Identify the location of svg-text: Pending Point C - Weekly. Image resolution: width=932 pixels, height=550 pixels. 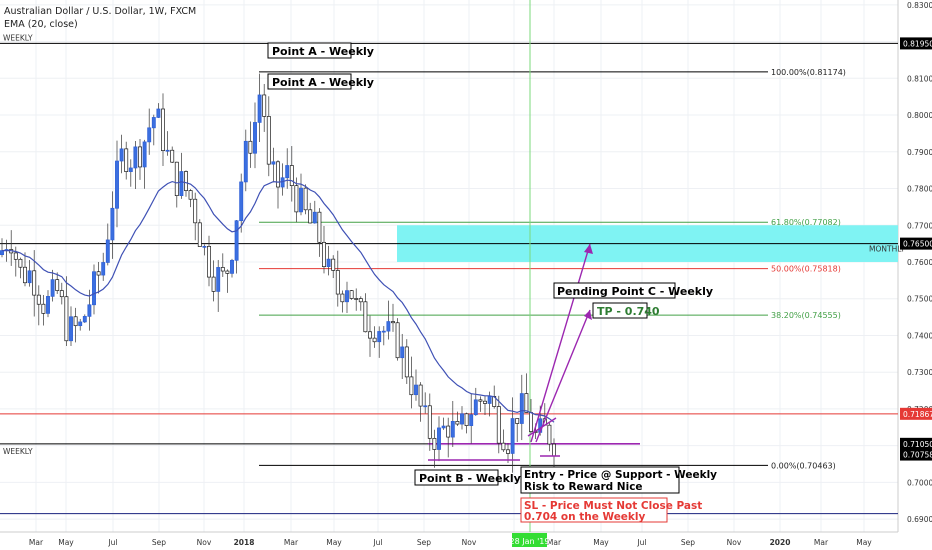
(635, 291).